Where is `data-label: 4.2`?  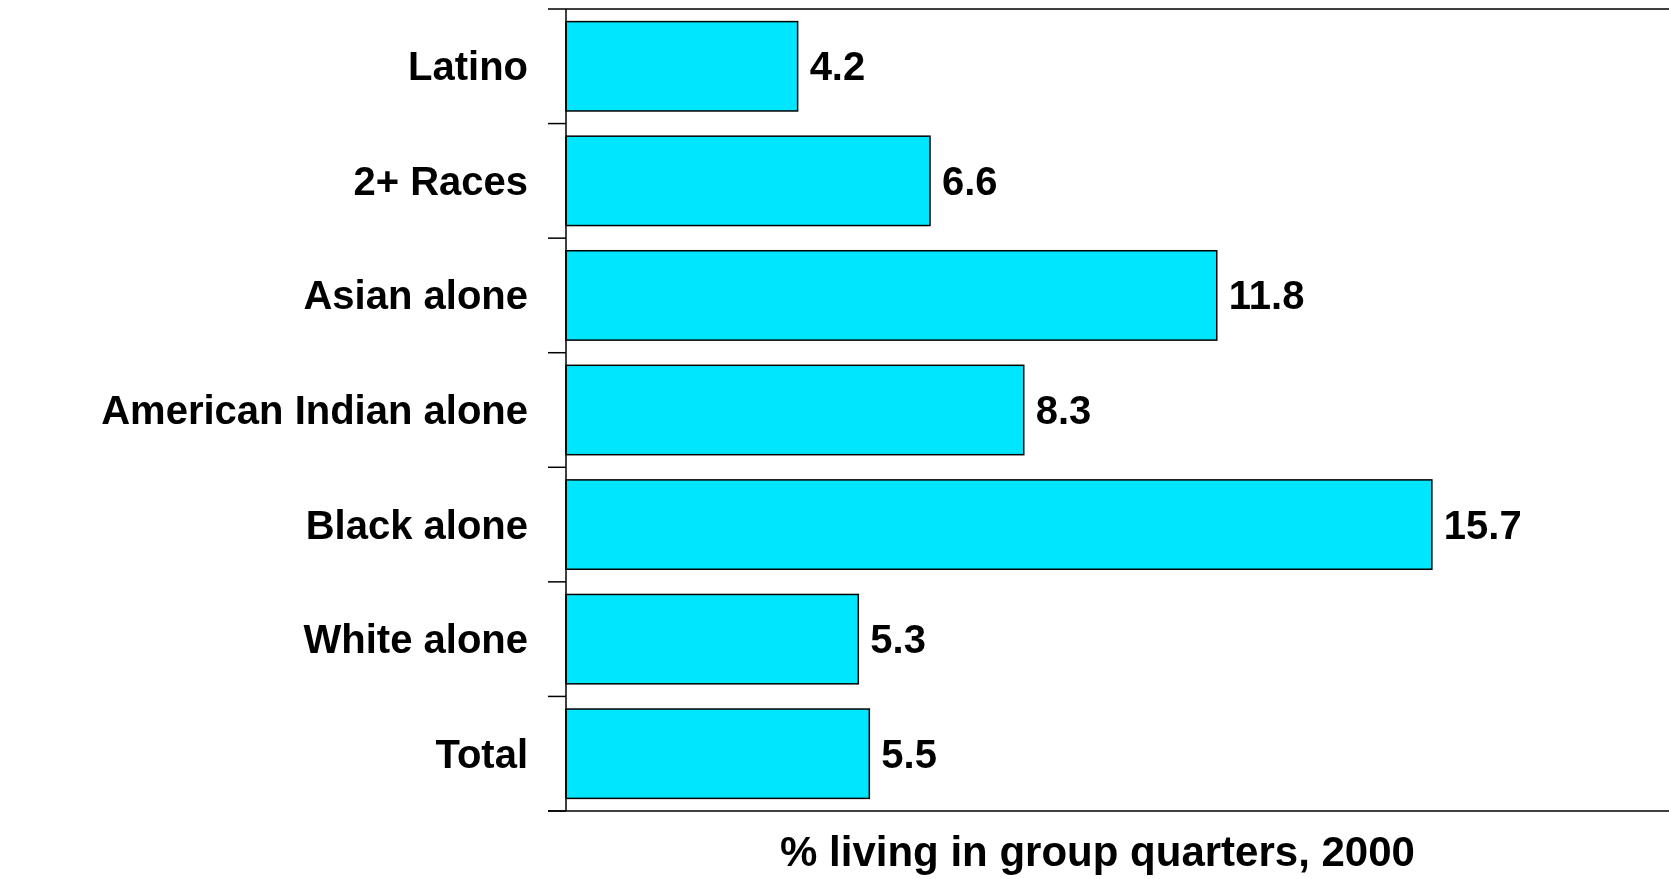 data-label: 4.2 is located at coordinates (837, 66).